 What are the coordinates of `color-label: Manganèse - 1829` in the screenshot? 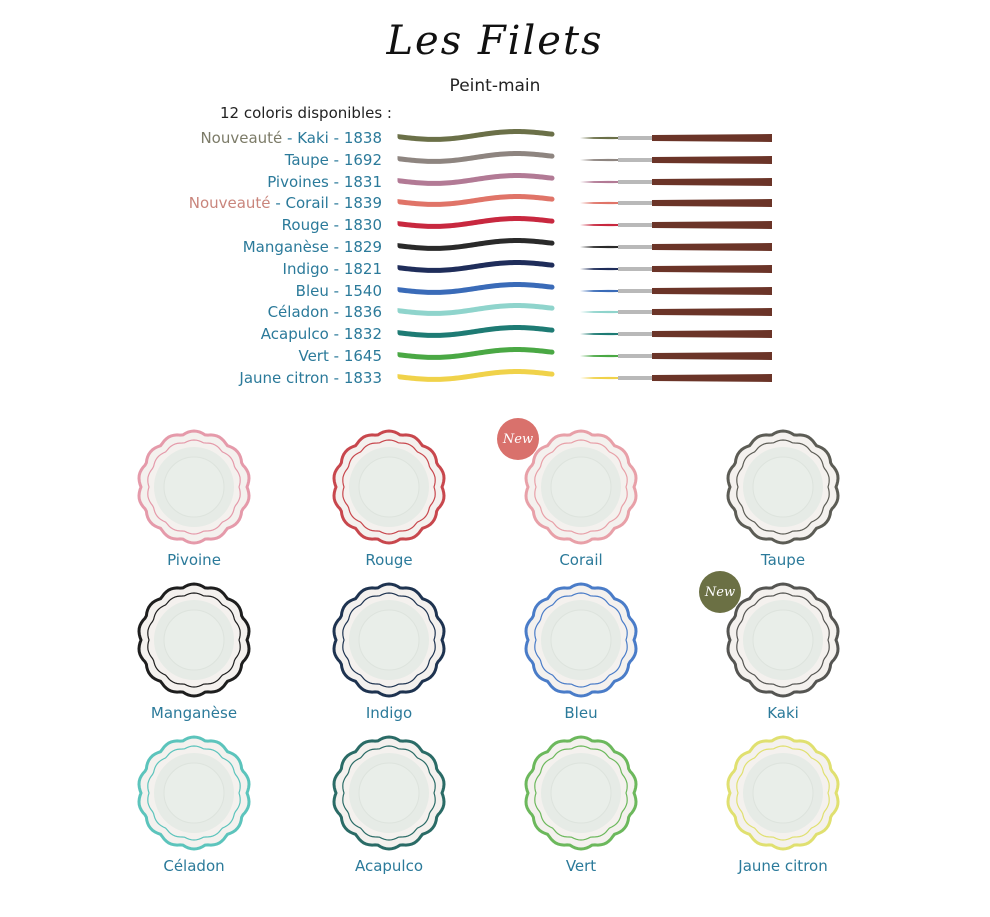 It's located at (312, 247).